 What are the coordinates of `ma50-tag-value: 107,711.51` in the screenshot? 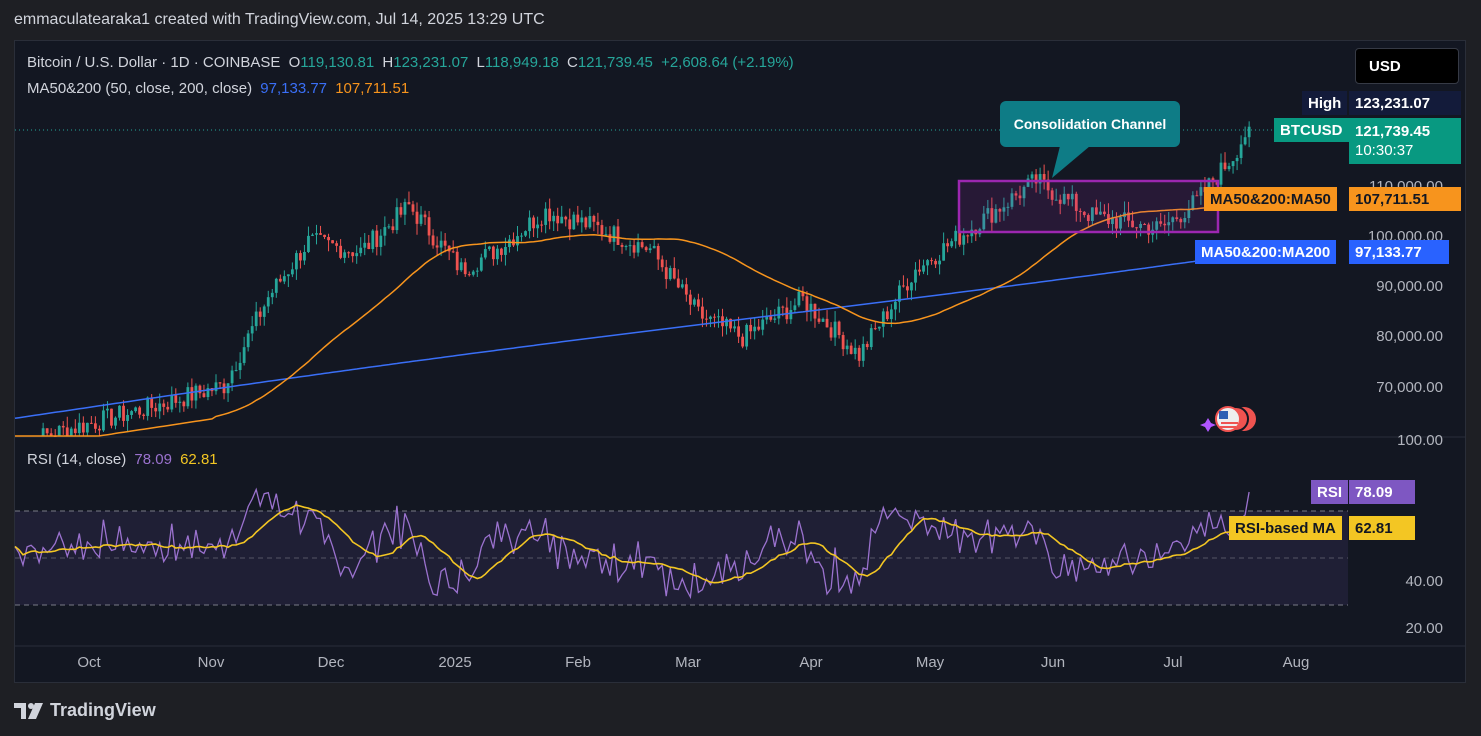 It's located at (1405, 199).